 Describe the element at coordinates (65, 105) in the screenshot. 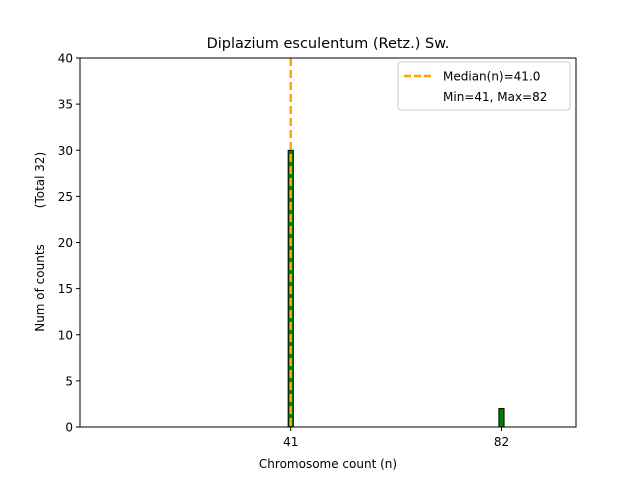

I see `y-tick-label: 35` at that location.